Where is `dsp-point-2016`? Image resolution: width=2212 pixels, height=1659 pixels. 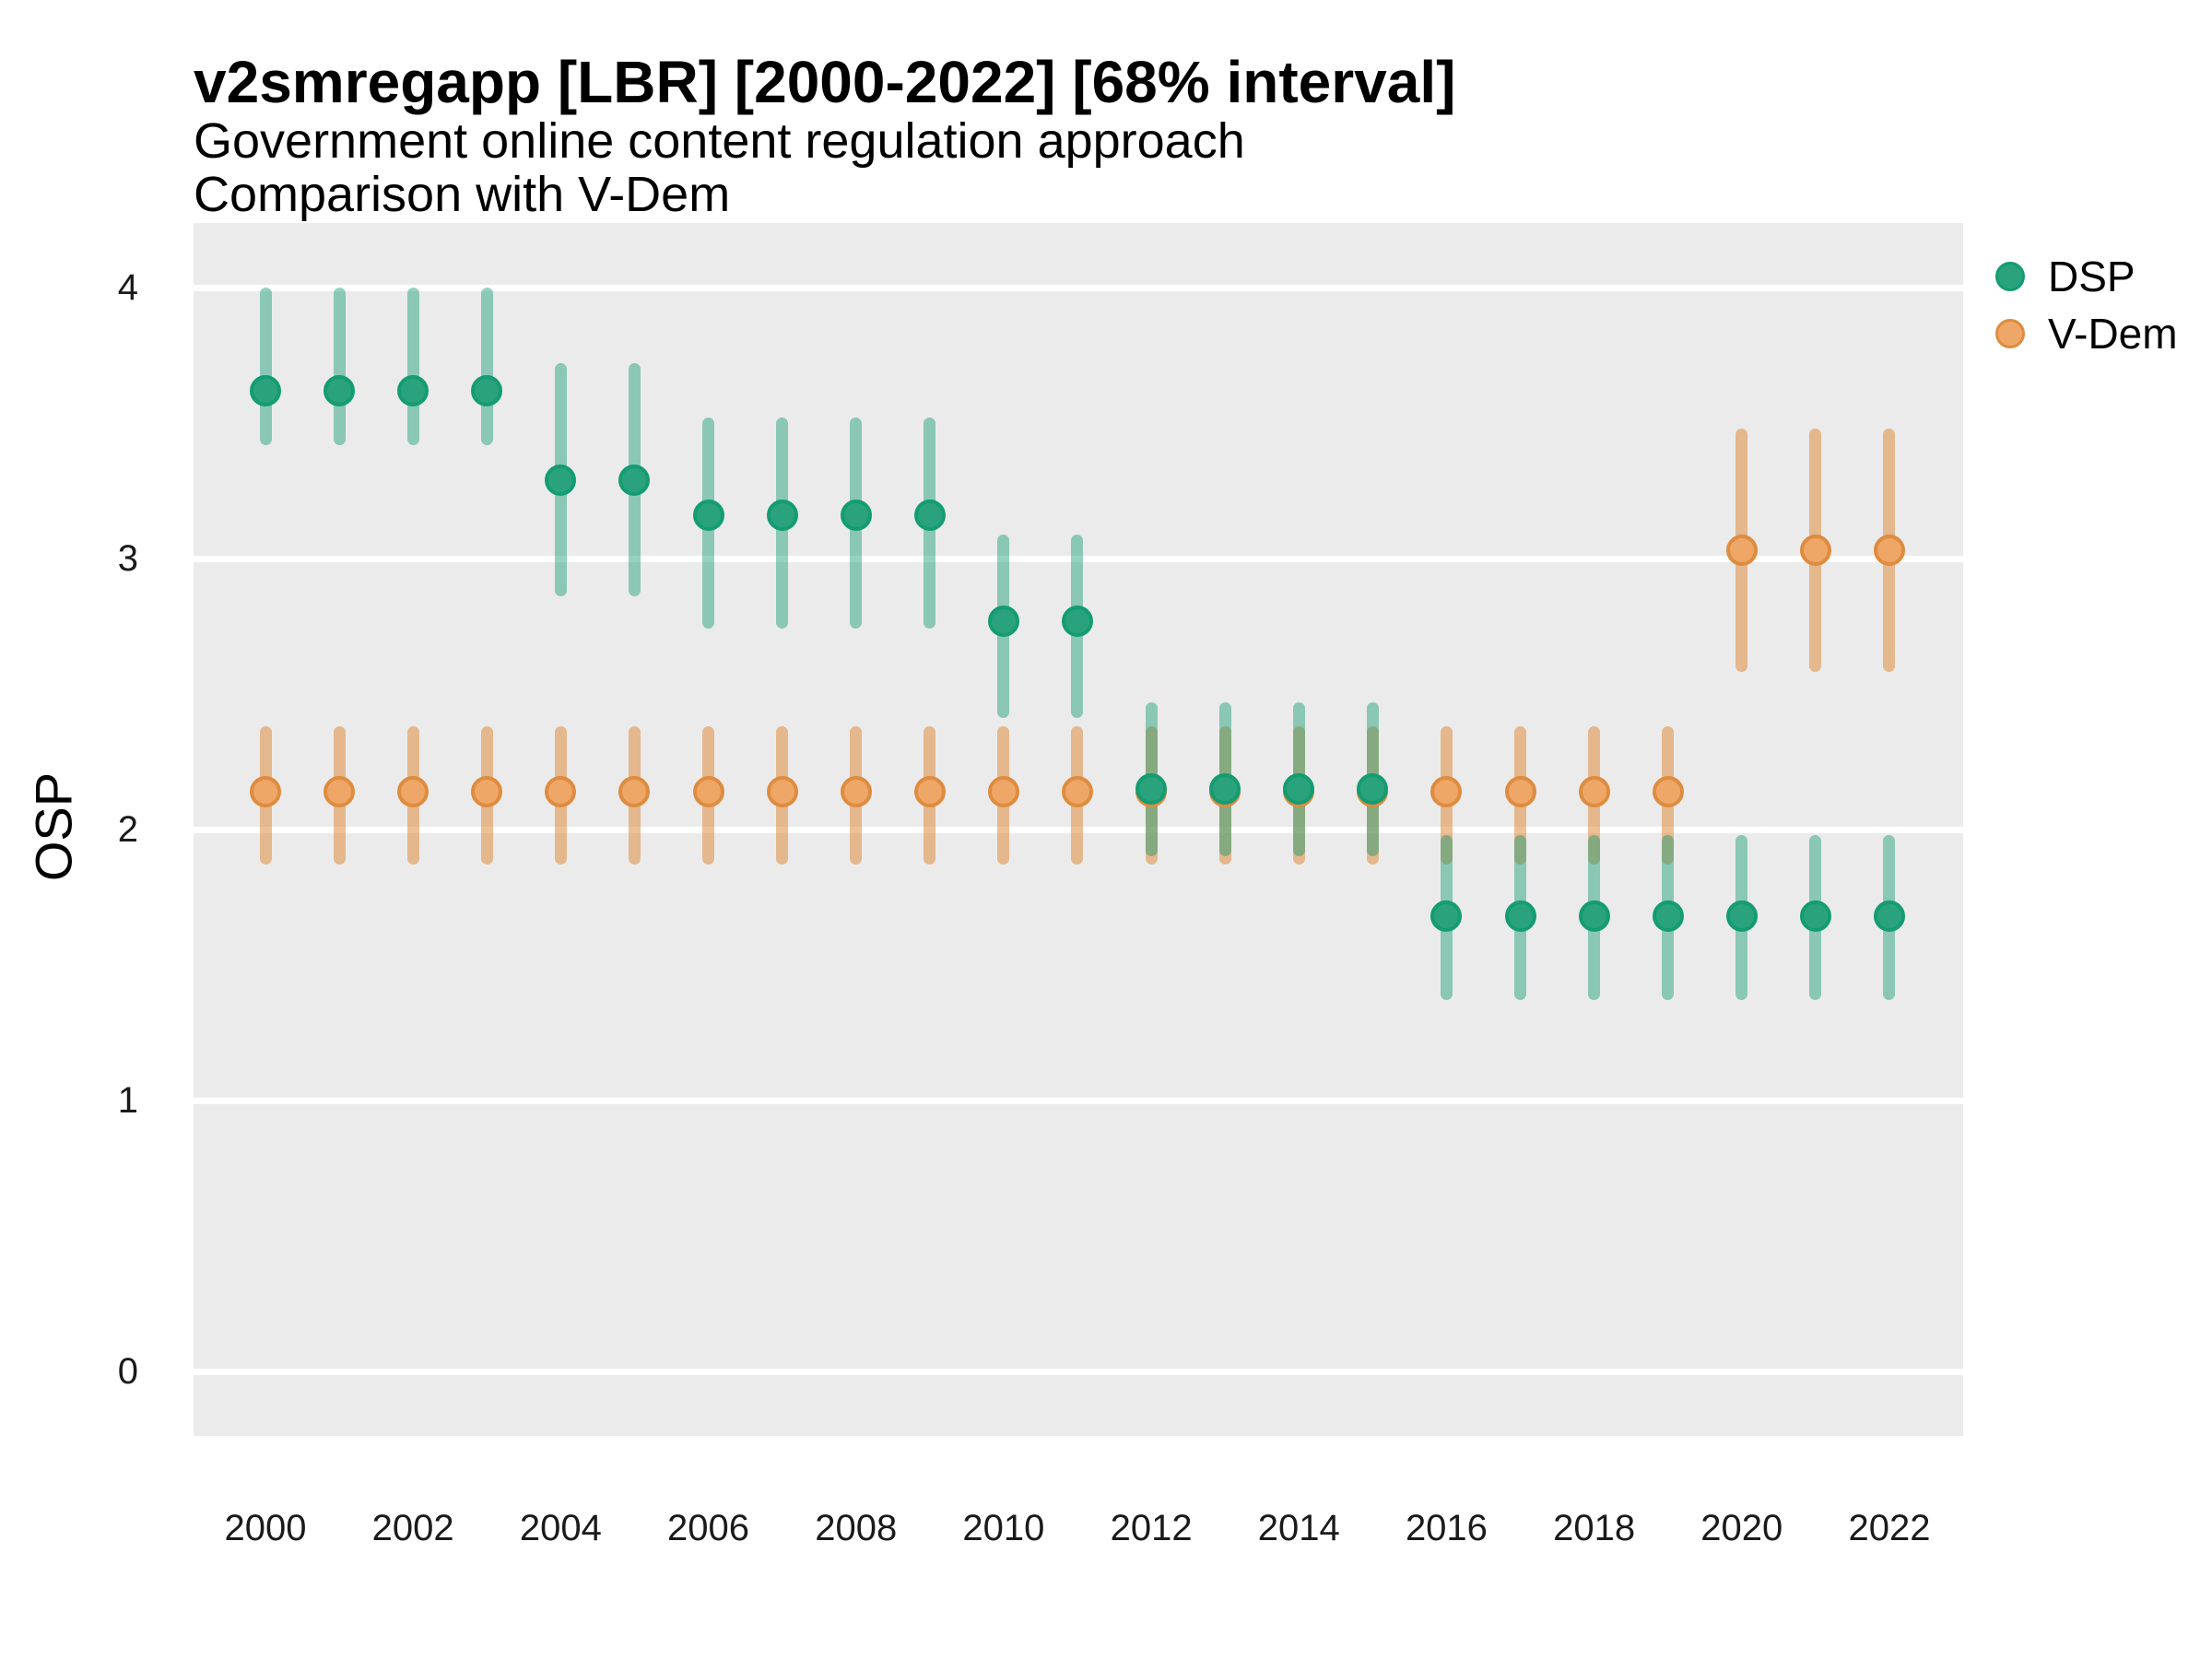 dsp-point-2016 is located at coordinates (1446, 916).